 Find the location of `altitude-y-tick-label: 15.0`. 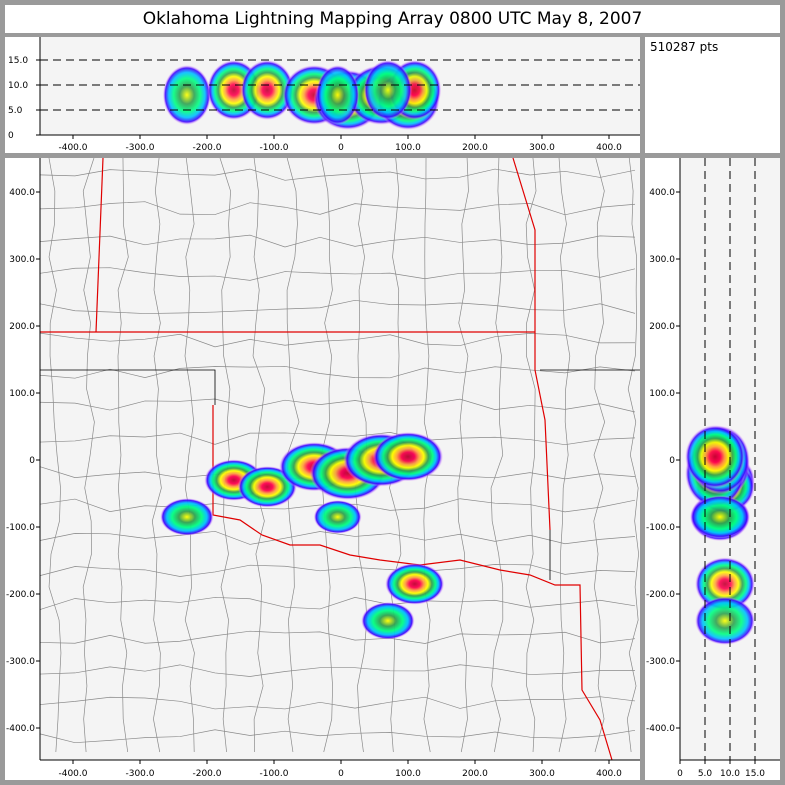

altitude-y-tick-label: 15.0 is located at coordinates (18, 61).